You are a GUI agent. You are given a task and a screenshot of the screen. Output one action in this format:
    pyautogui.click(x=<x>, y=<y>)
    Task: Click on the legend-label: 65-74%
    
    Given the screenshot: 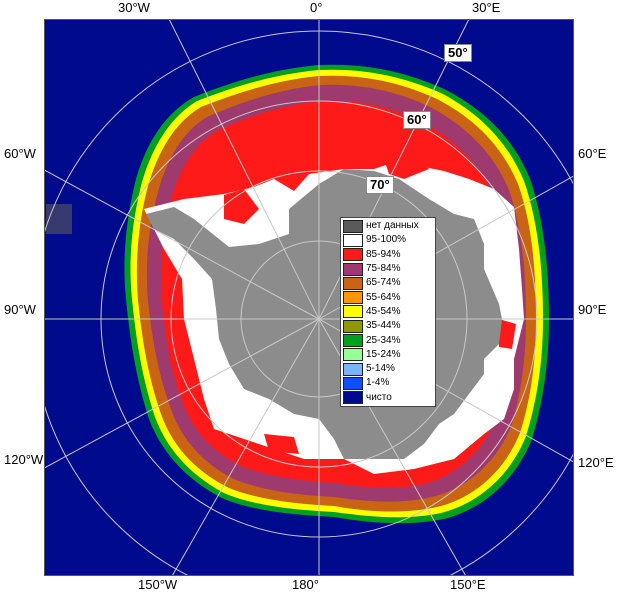 What is the action you would take?
    pyautogui.click(x=383, y=283)
    